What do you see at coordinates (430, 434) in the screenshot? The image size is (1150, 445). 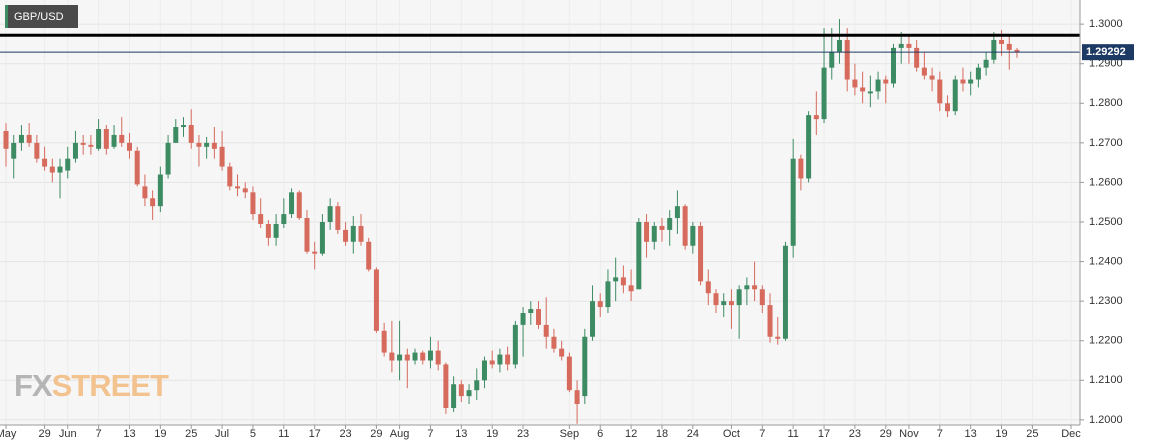 I see `x-tick-label: 7` at bounding box center [430, 434].